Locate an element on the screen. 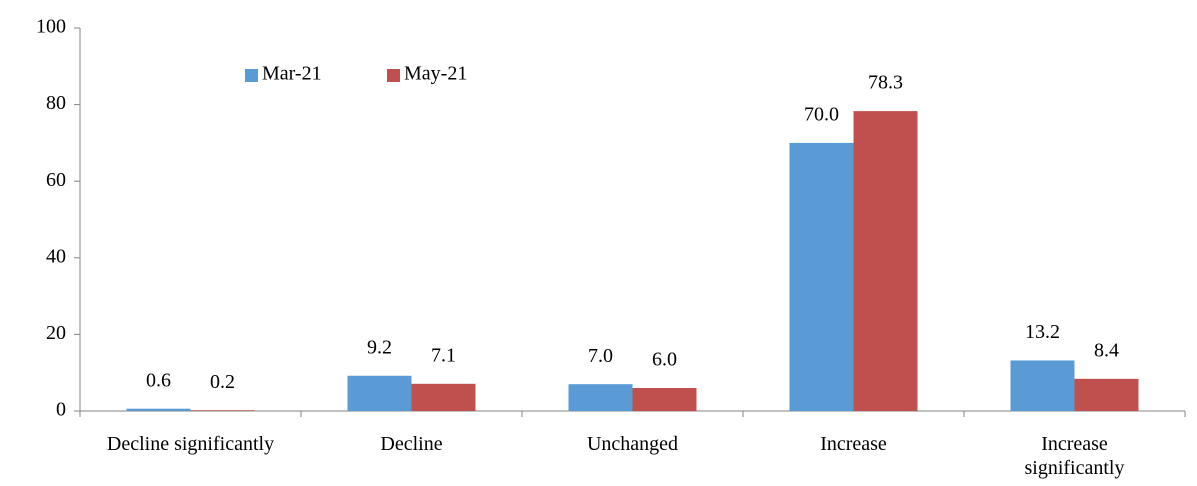 Image resolution: width=1197 pixels, height=486 pixels. y-tick-label: 100 is located at coordinates (51, 27).